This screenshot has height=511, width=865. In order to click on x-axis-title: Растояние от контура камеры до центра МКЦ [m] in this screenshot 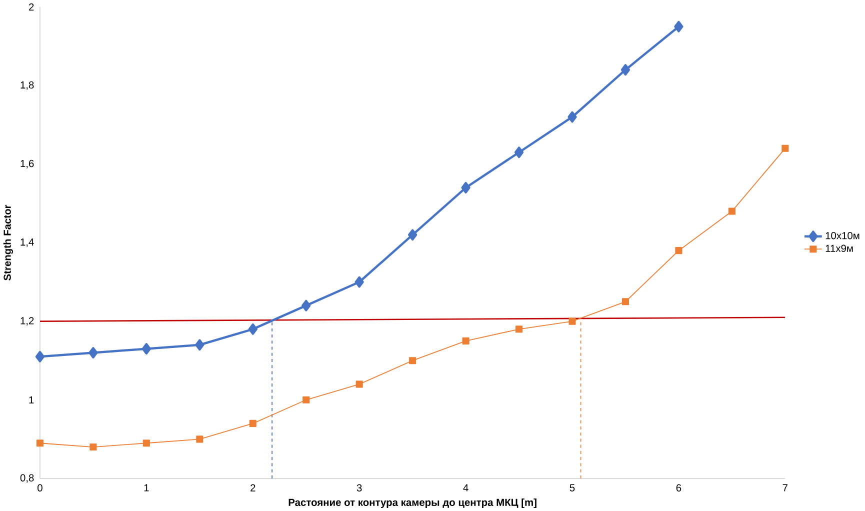, I will do `click(412, 503)`.